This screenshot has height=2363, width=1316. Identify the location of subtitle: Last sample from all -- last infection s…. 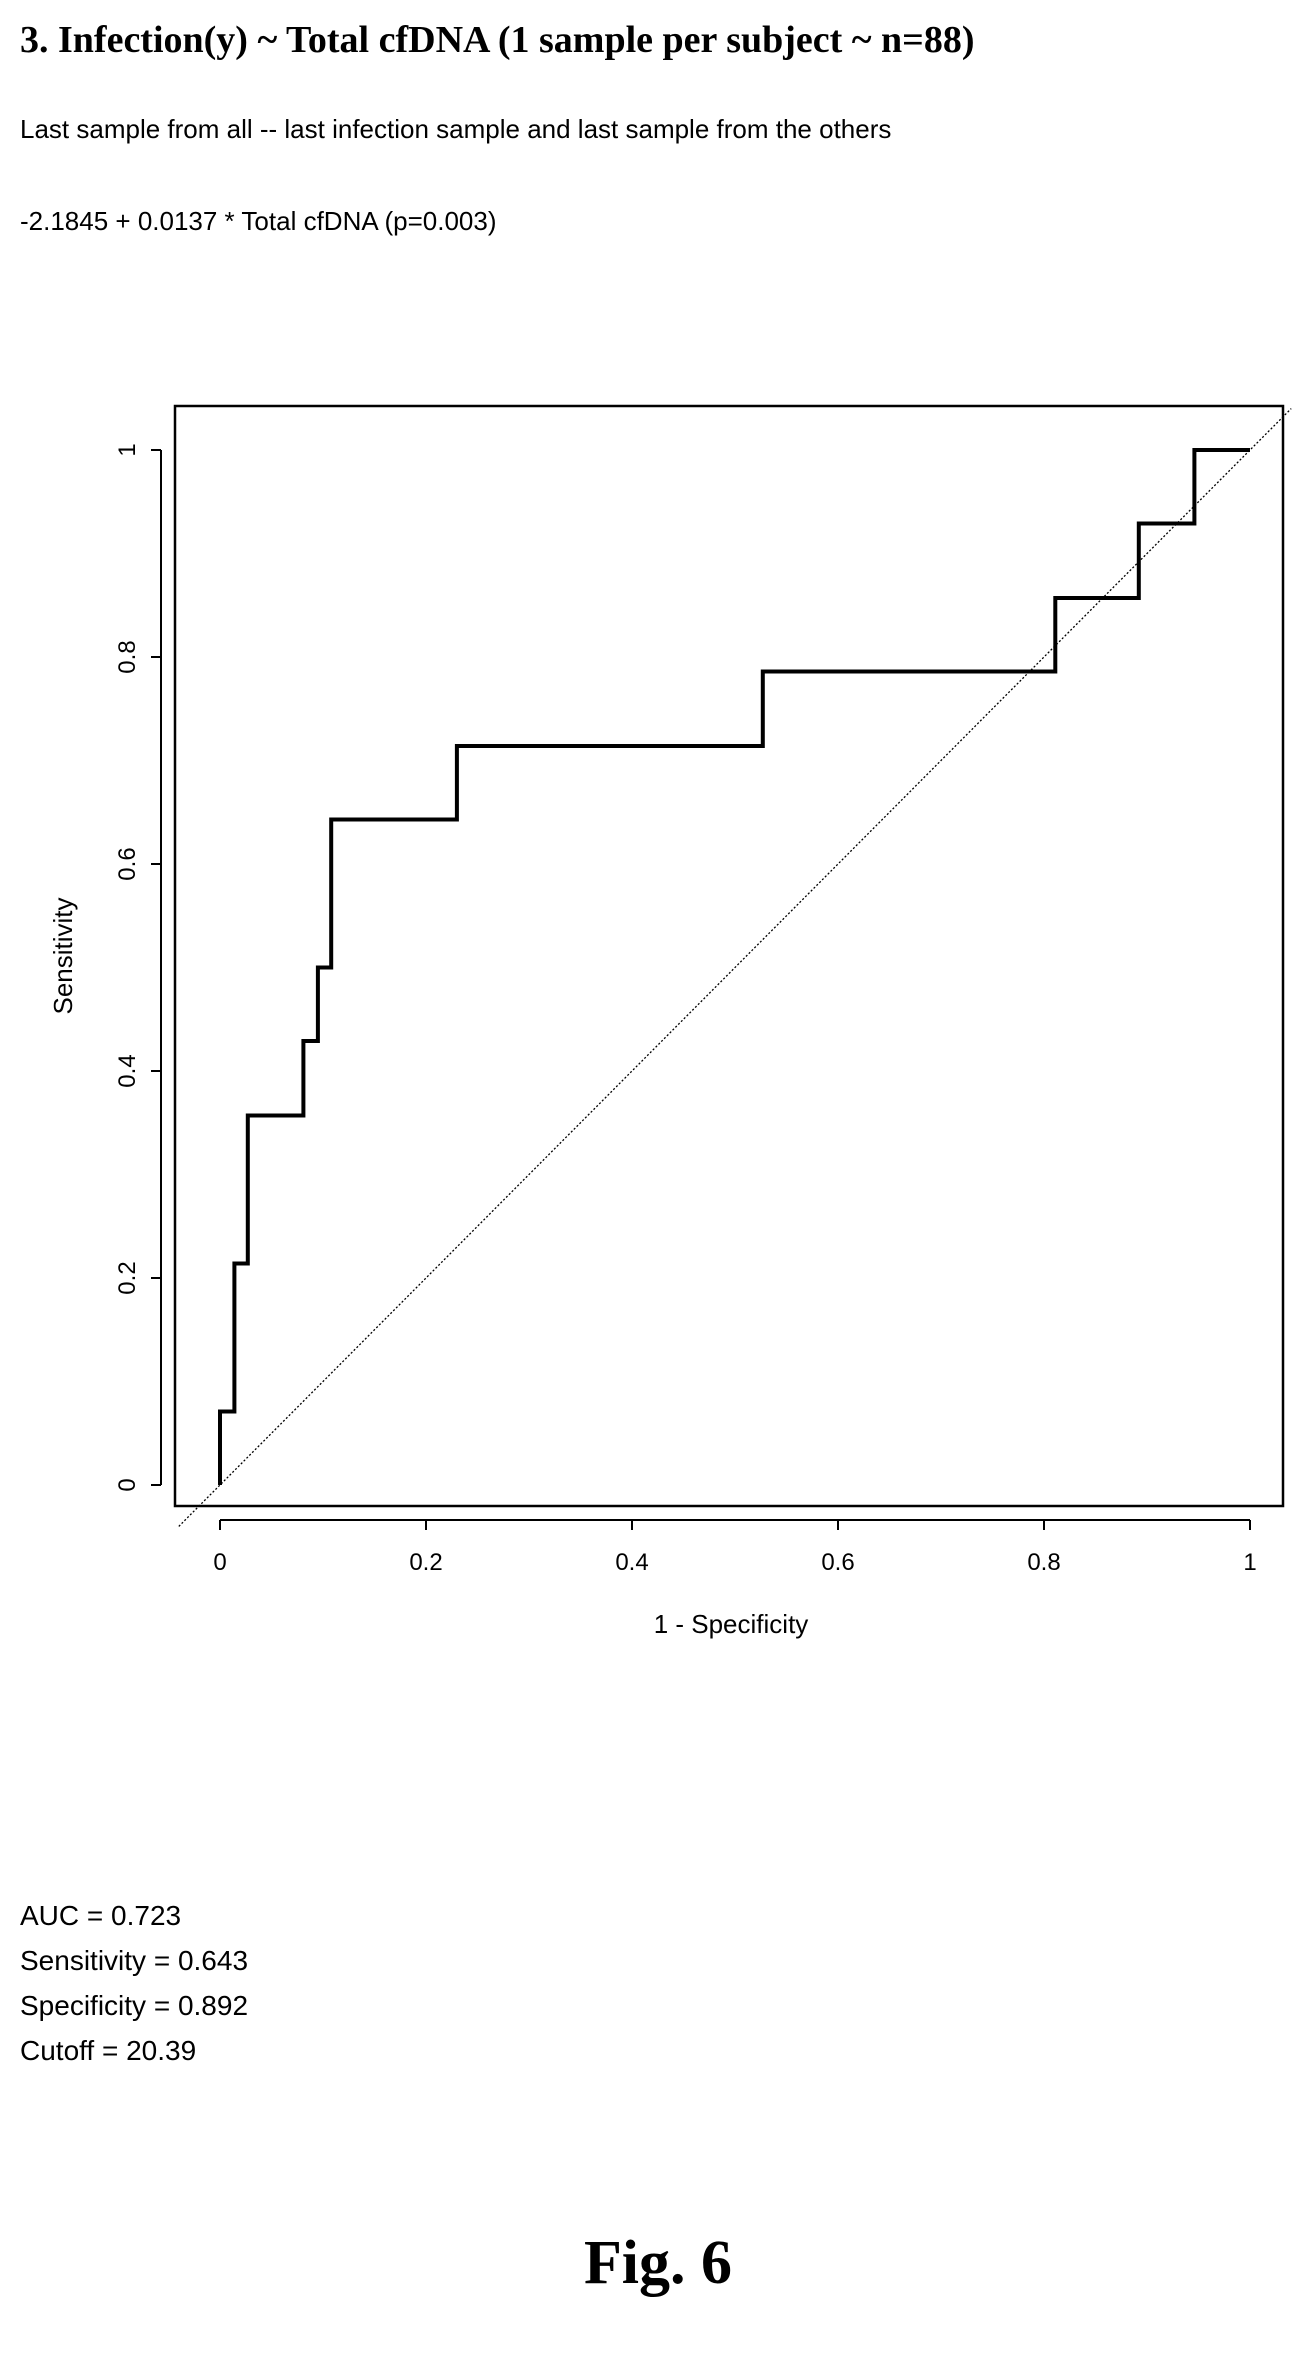
(456, 129).